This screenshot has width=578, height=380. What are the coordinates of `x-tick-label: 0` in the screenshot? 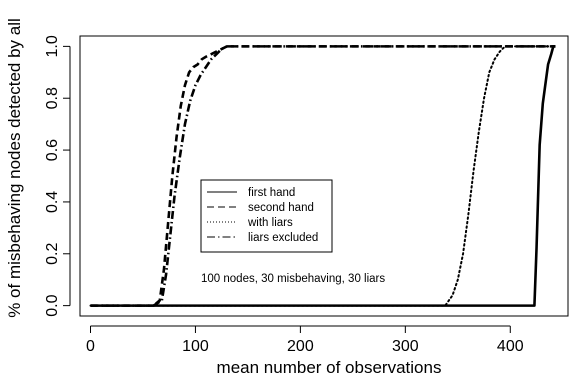 It's located at (90, 346).